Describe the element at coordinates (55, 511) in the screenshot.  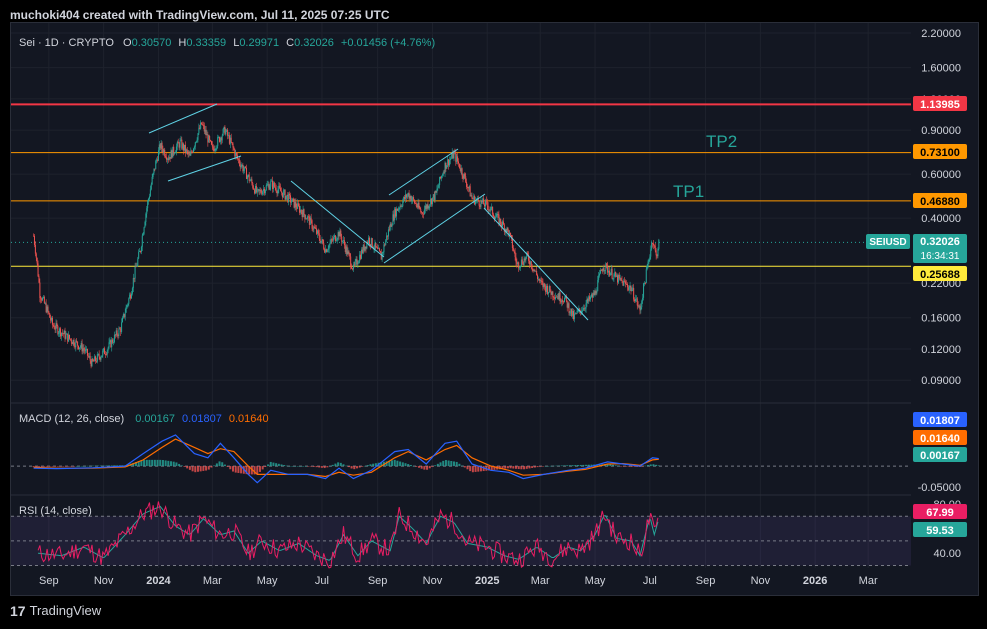
I see `rsi-legend: RSI (14, close)` at that location.